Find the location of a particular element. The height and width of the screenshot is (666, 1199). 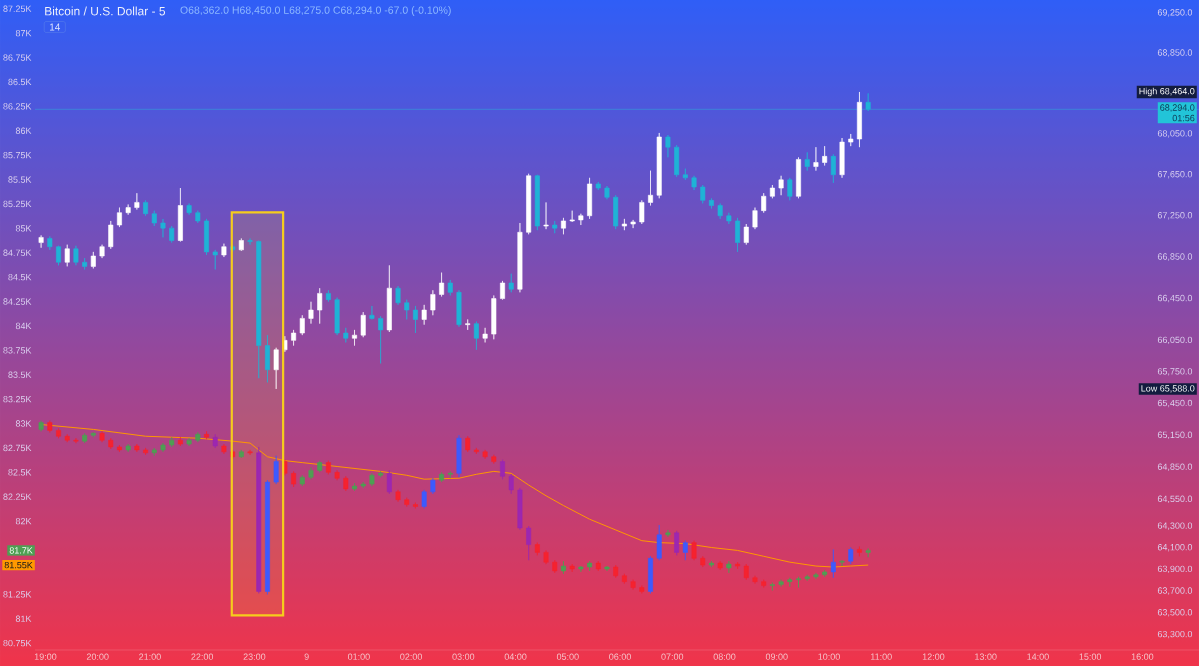

y-tick-label: 85K is located at coordinates (23, 228).